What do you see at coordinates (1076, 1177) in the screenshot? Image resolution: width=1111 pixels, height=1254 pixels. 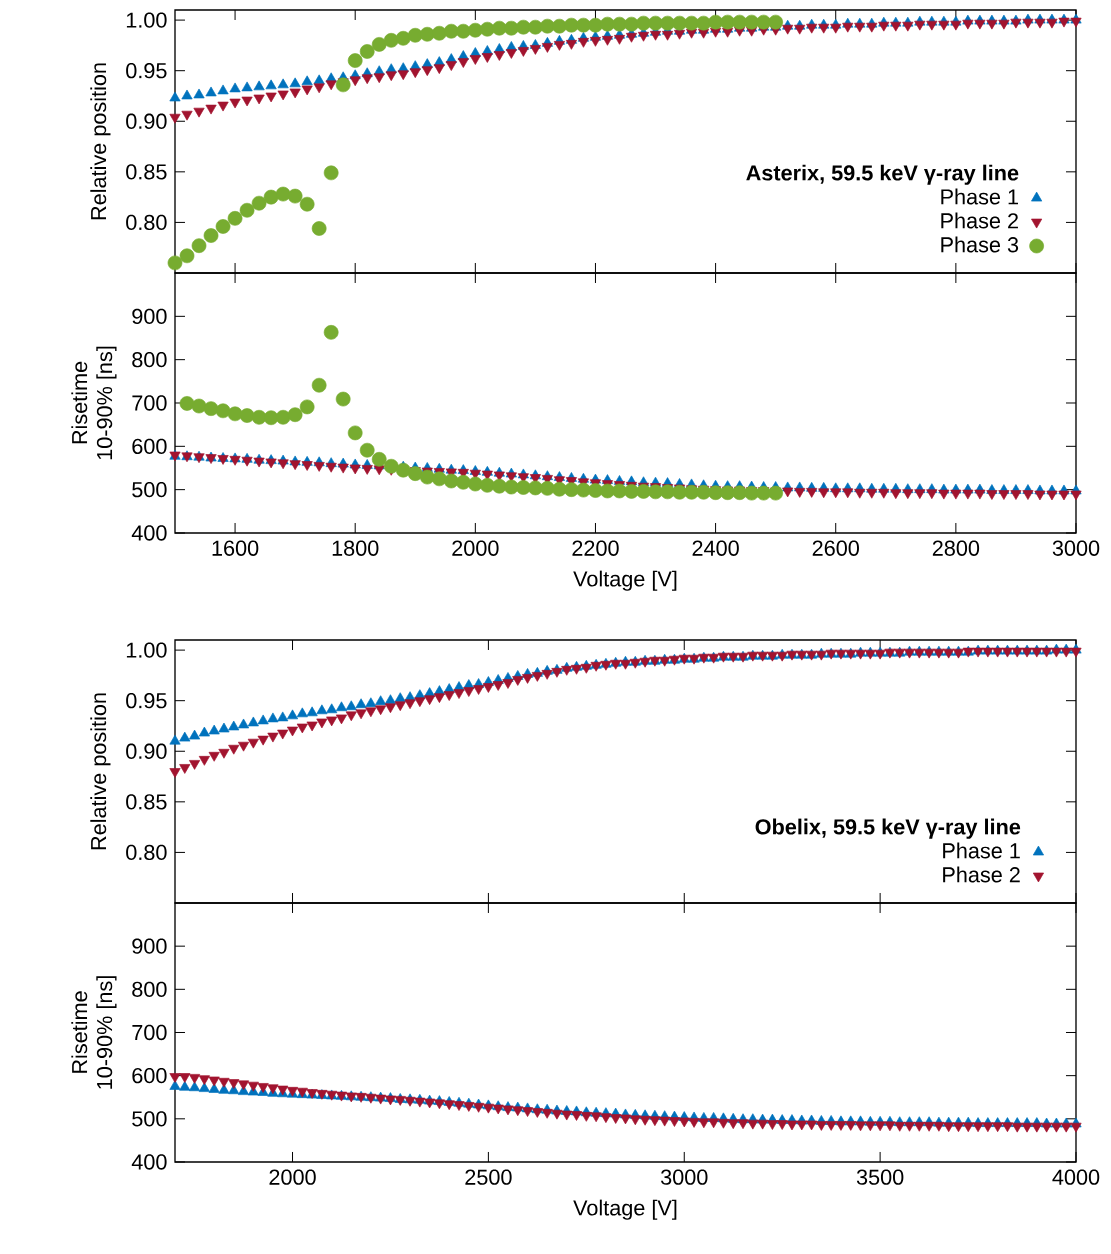 I see `x-tick-label: 4000` at bounding box center [1076, 1177].